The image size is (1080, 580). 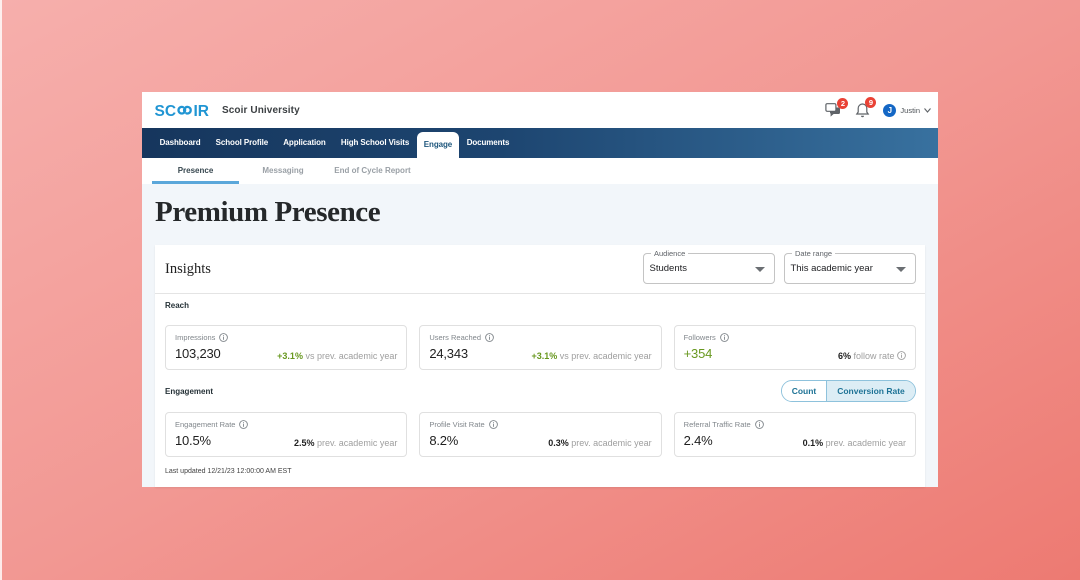 I want to click on svg-text: SC, so click(x=165, y=111).